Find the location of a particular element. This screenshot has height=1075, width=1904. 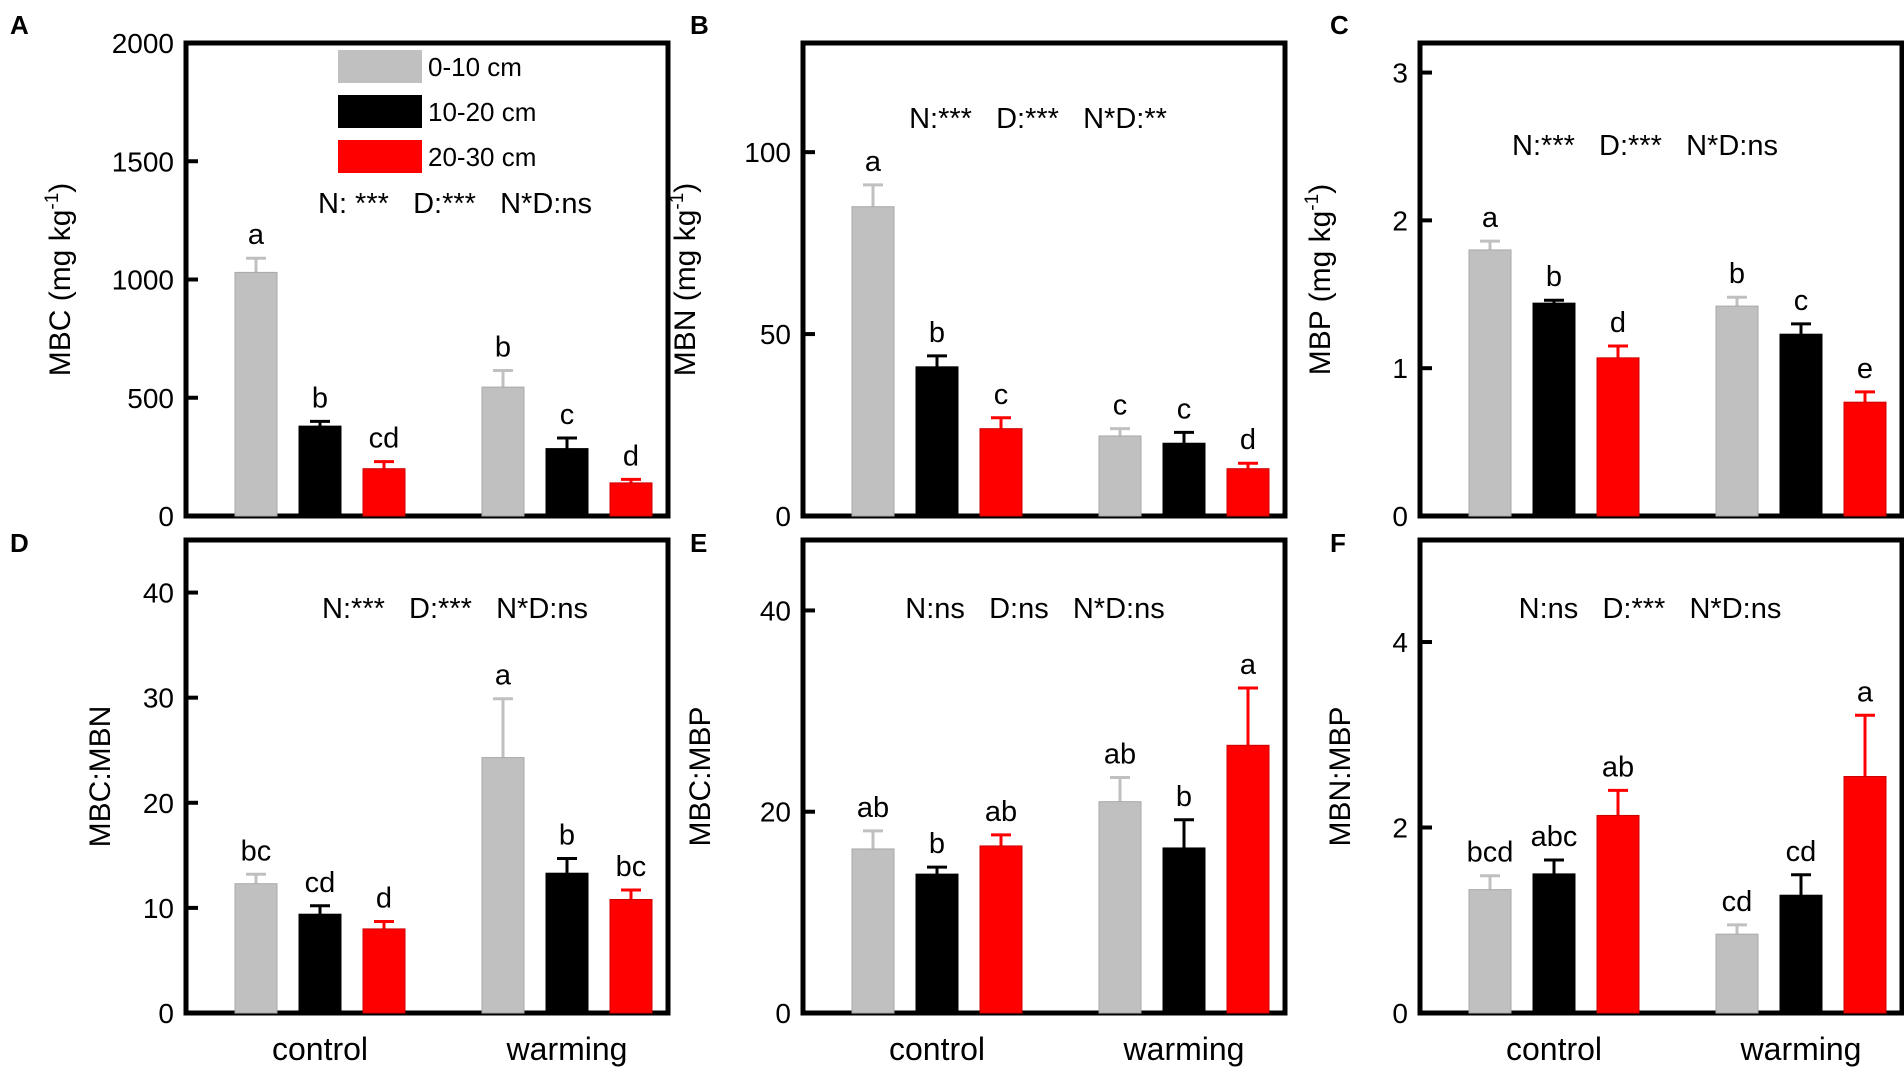

y-axis-title: MBN:MBP is located at coordinates (1340, 776).